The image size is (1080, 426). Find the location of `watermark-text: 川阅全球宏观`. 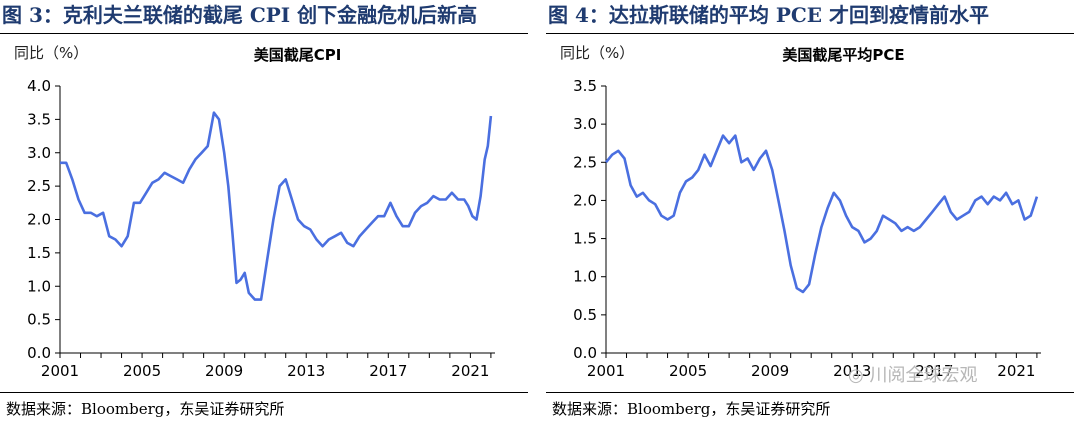

watermark-text: 川阅全球宏观 is located at coordinates (923, 375).